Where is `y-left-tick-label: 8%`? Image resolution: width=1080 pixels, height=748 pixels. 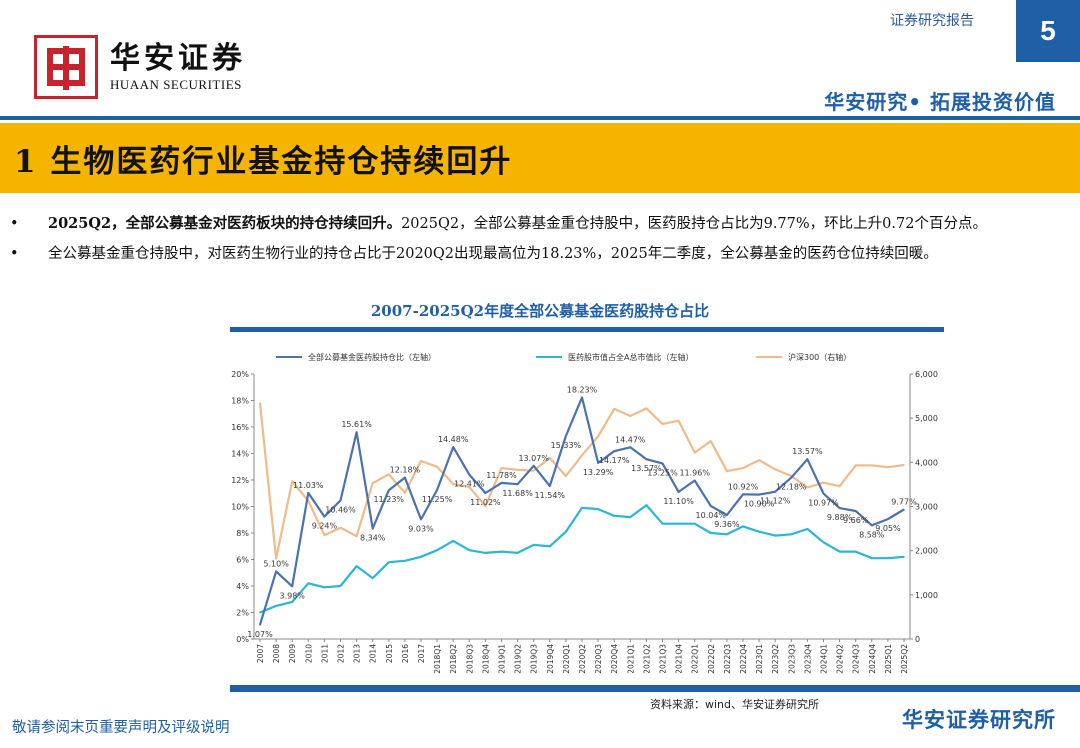
y-left-tick-label: 8% is located at coordinates (242, 533).